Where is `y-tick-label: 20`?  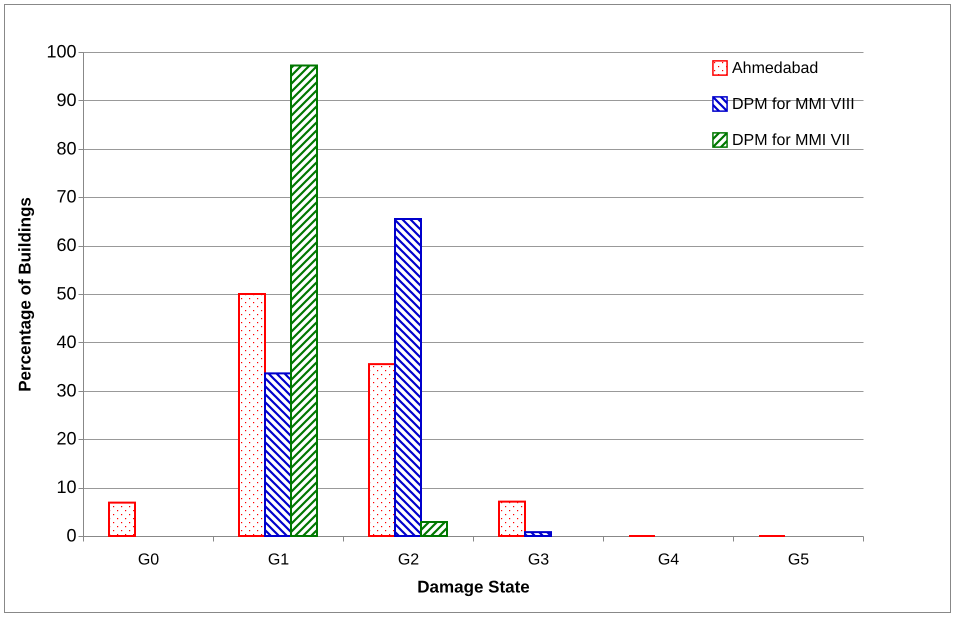 y-tick-label: 20 is located at coordinates (66, 438).